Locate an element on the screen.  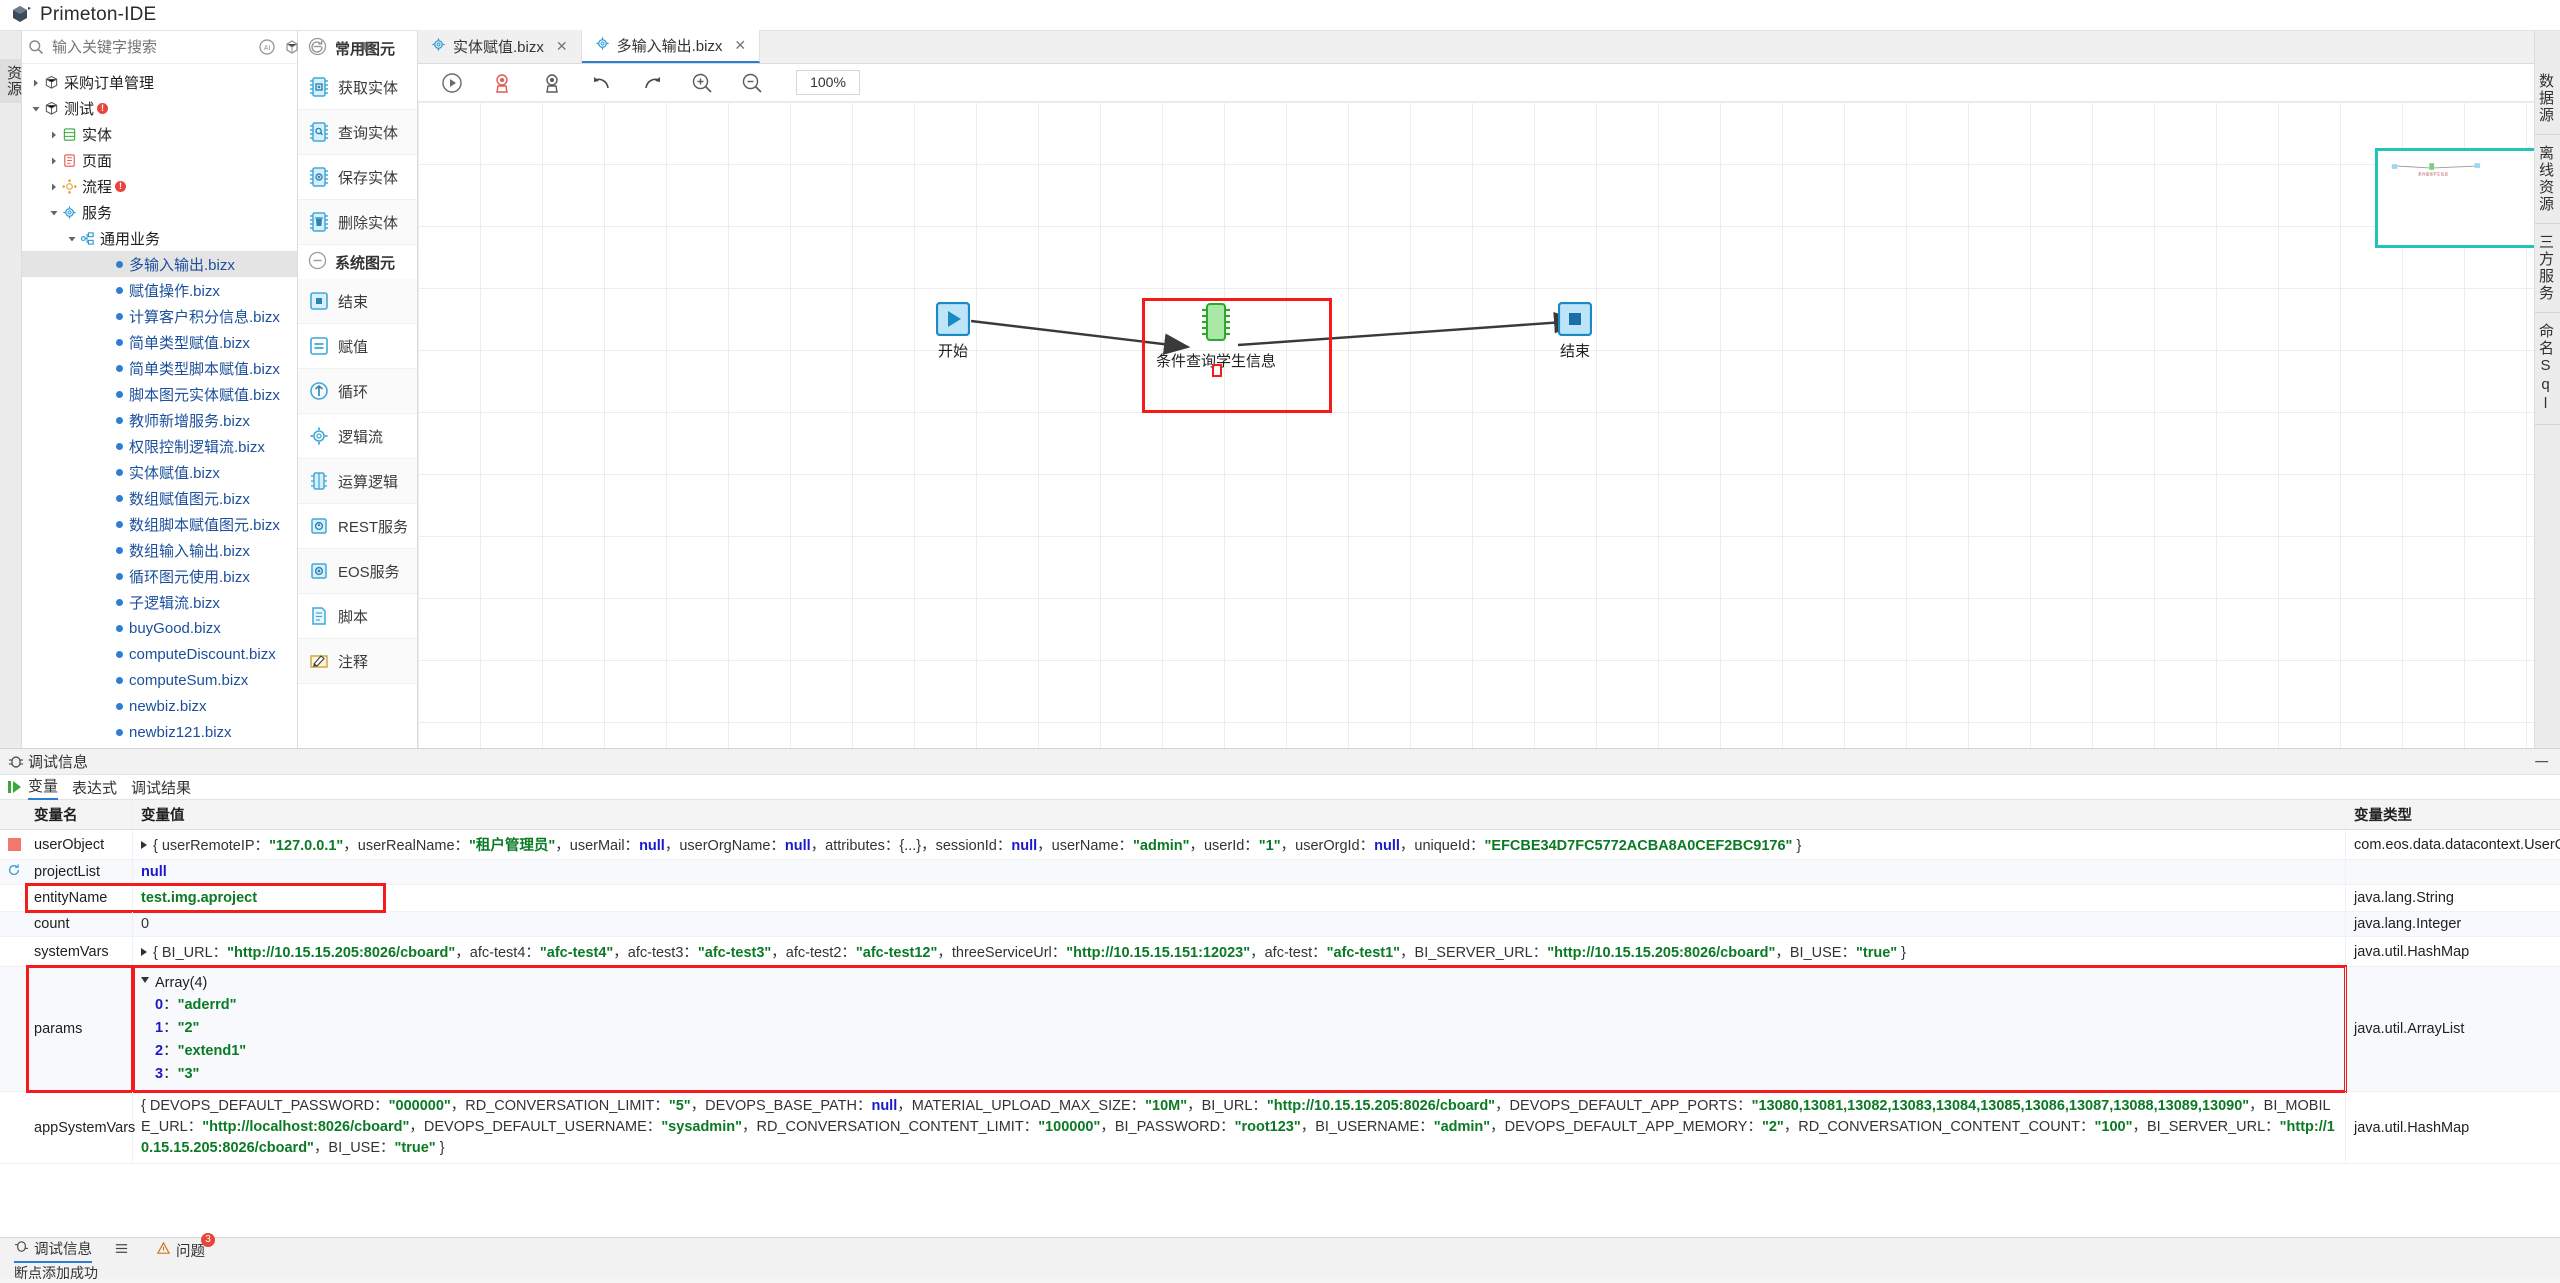
status-tab: 问题 3 is located at coordinates (185, 1247).